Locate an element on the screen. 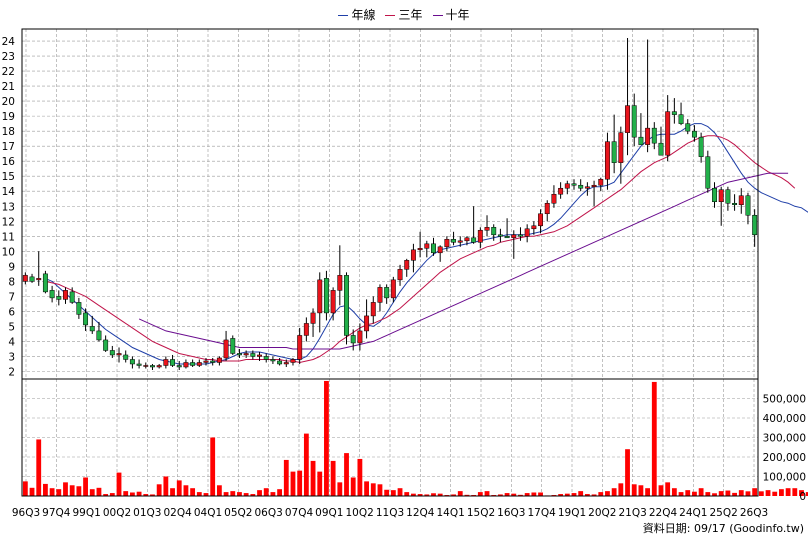  time-tick-label: 00Q2 is located at coordinates (117, 513).